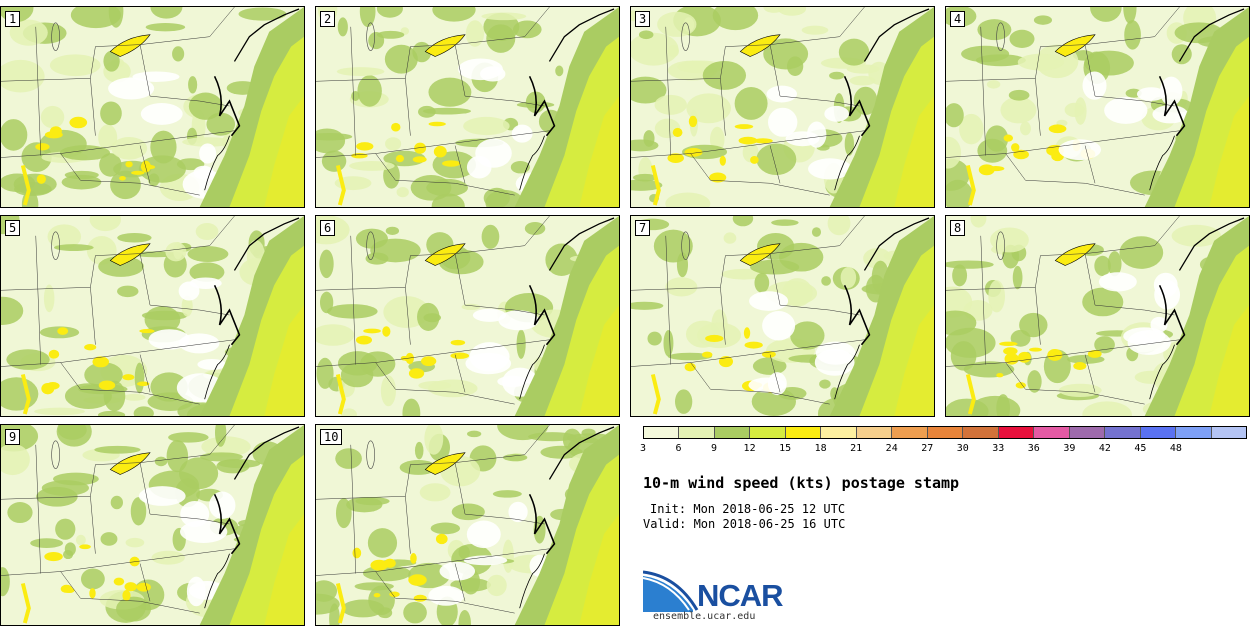 The width and height of the screenshot is (1260, 627). I want to click on init-time: Init: Mon 2018-06-25 12 UTC, so click(748, 509).